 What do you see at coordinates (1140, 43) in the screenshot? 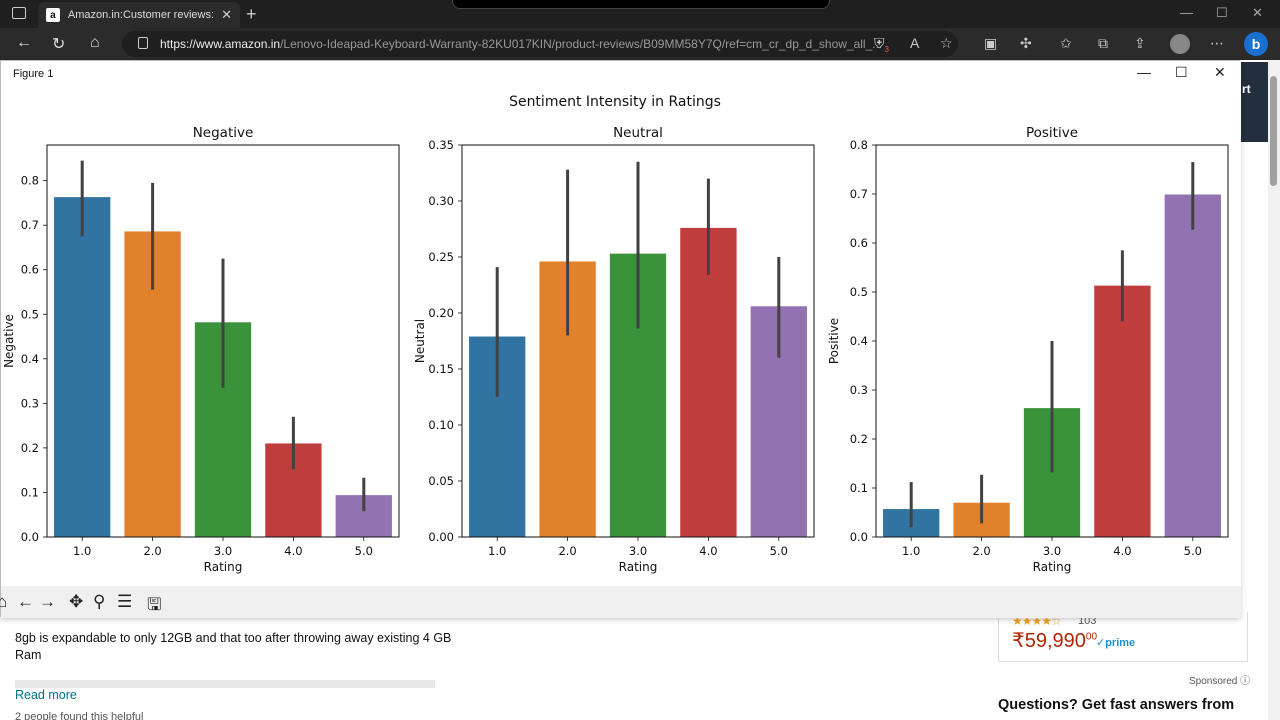
I see `share-icon: ⇪` at bounding box center [1140, 43].